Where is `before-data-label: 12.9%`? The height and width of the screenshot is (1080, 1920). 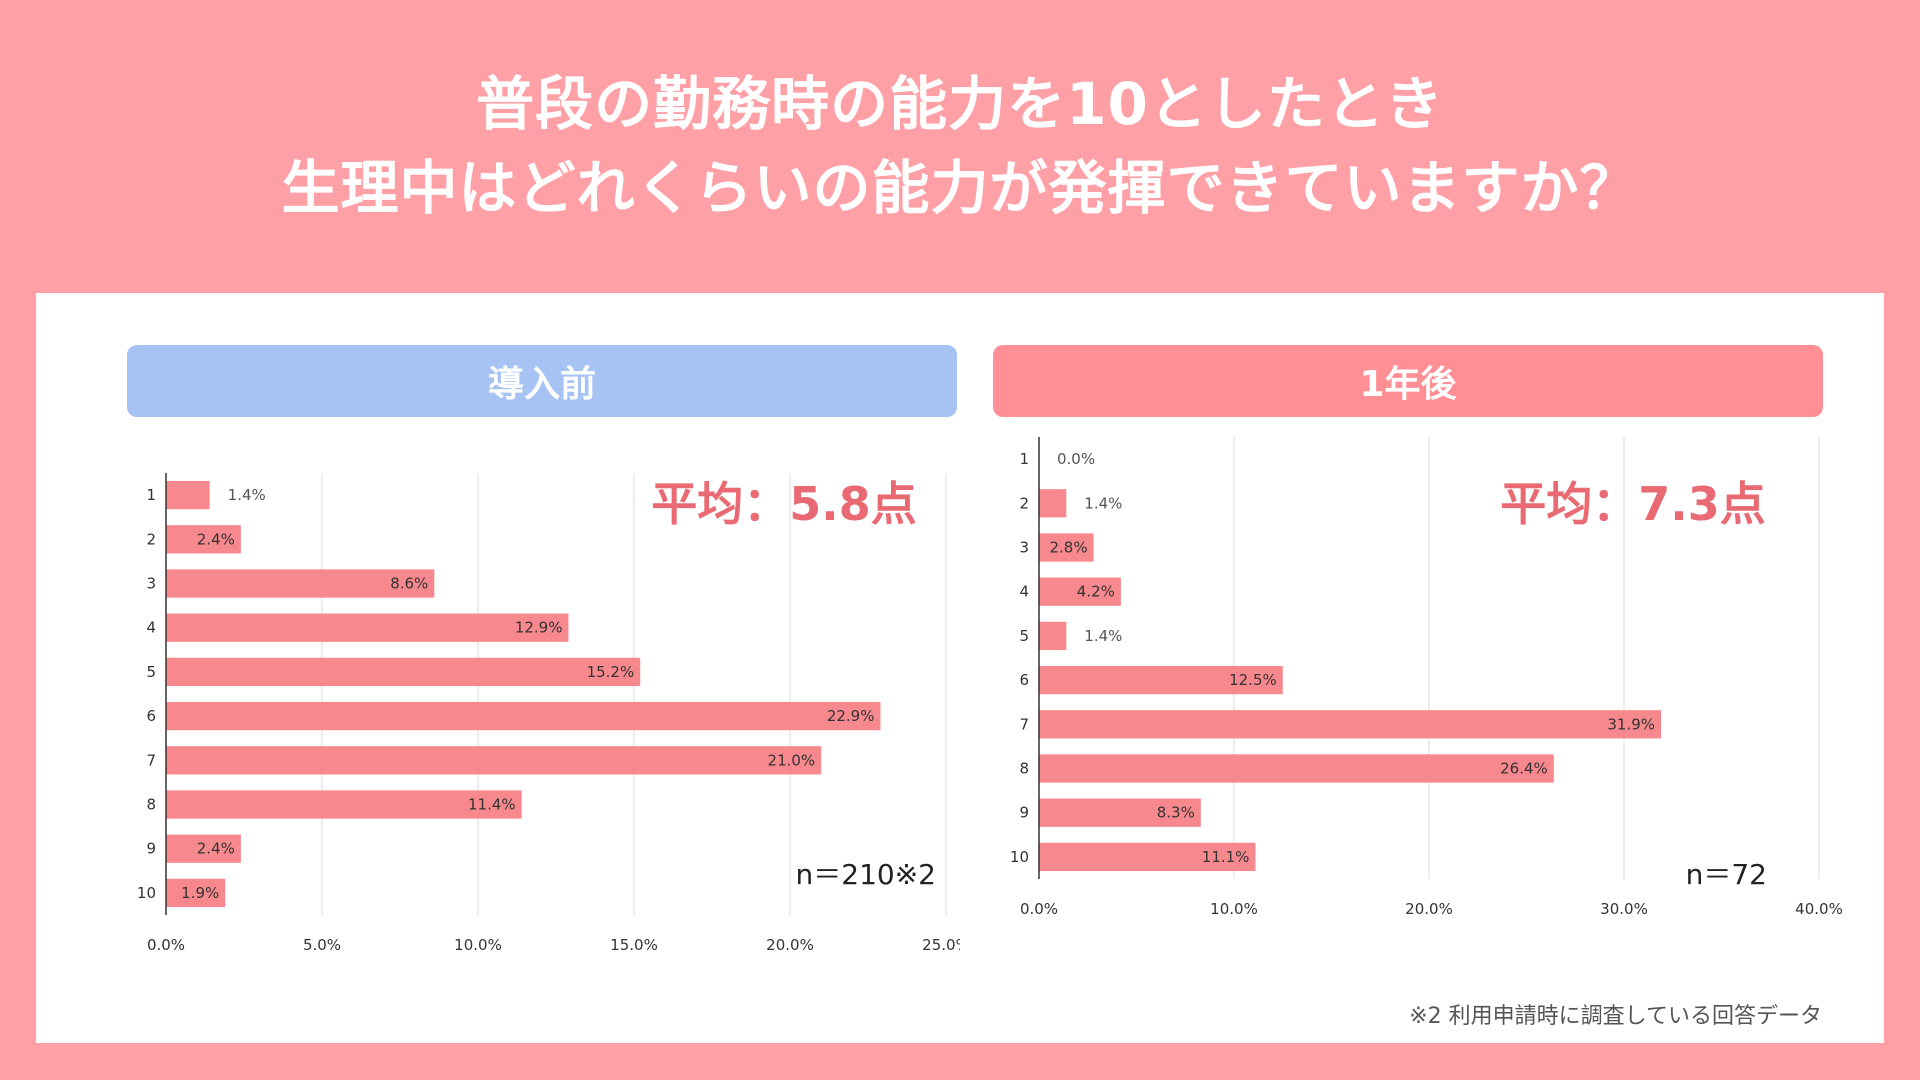
before-data-label: 12.9% is located at coordinates (539, 628).